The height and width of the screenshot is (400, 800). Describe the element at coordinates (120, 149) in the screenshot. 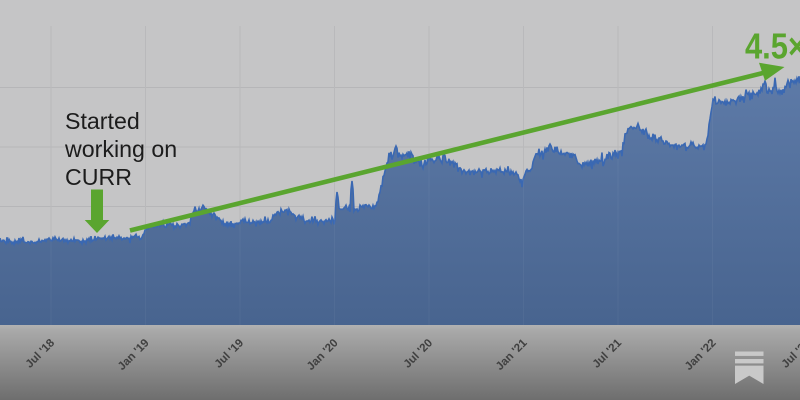

I see `svg-text: working on` at that location.